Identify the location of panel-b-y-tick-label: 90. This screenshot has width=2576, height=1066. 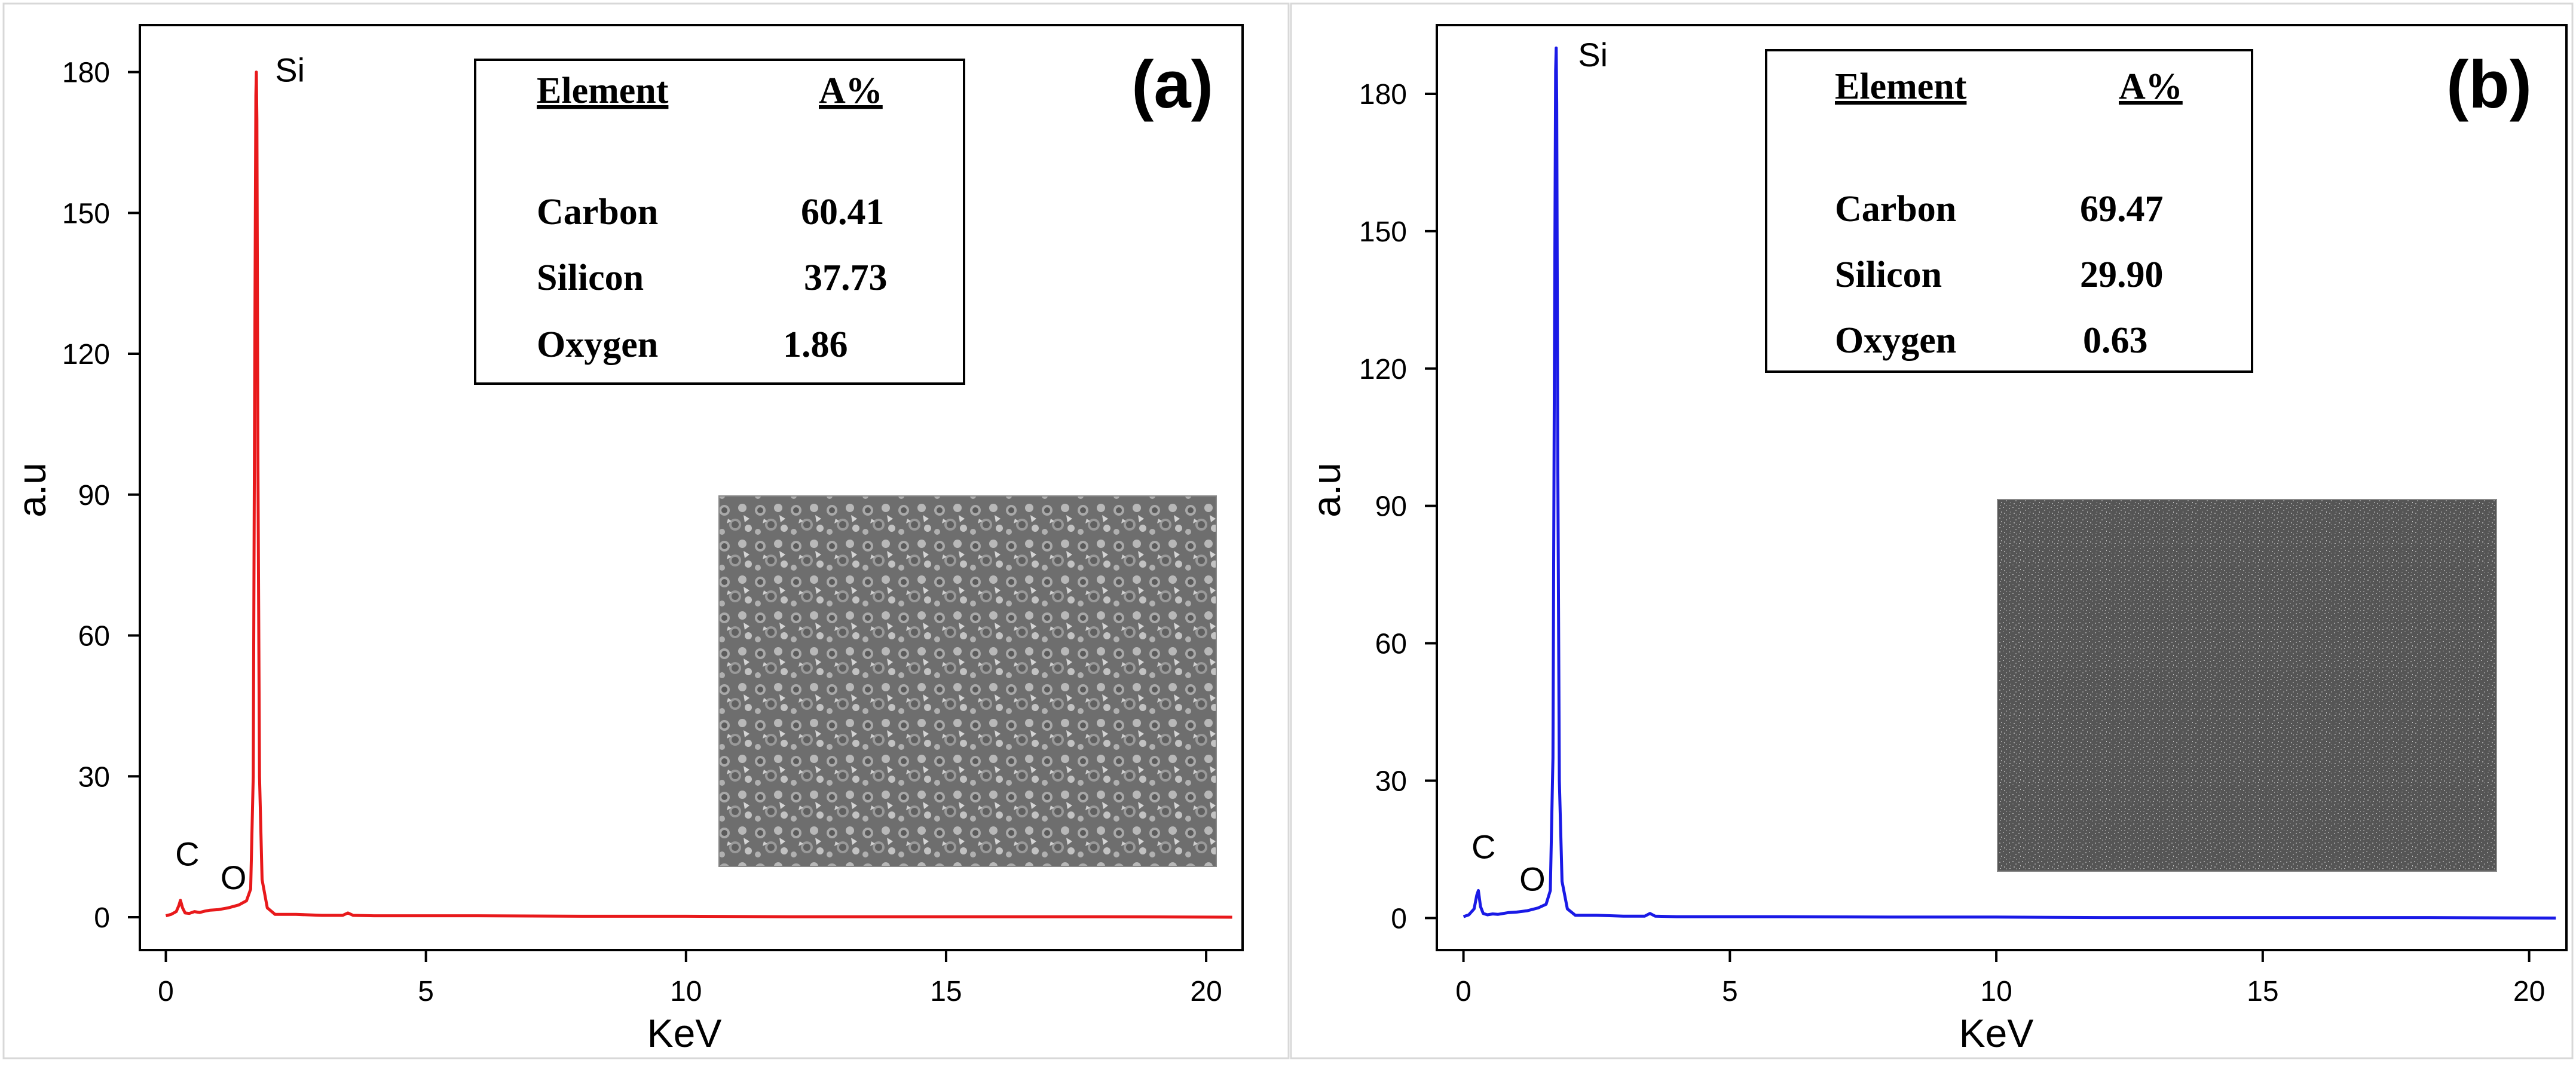
(1391, 507).